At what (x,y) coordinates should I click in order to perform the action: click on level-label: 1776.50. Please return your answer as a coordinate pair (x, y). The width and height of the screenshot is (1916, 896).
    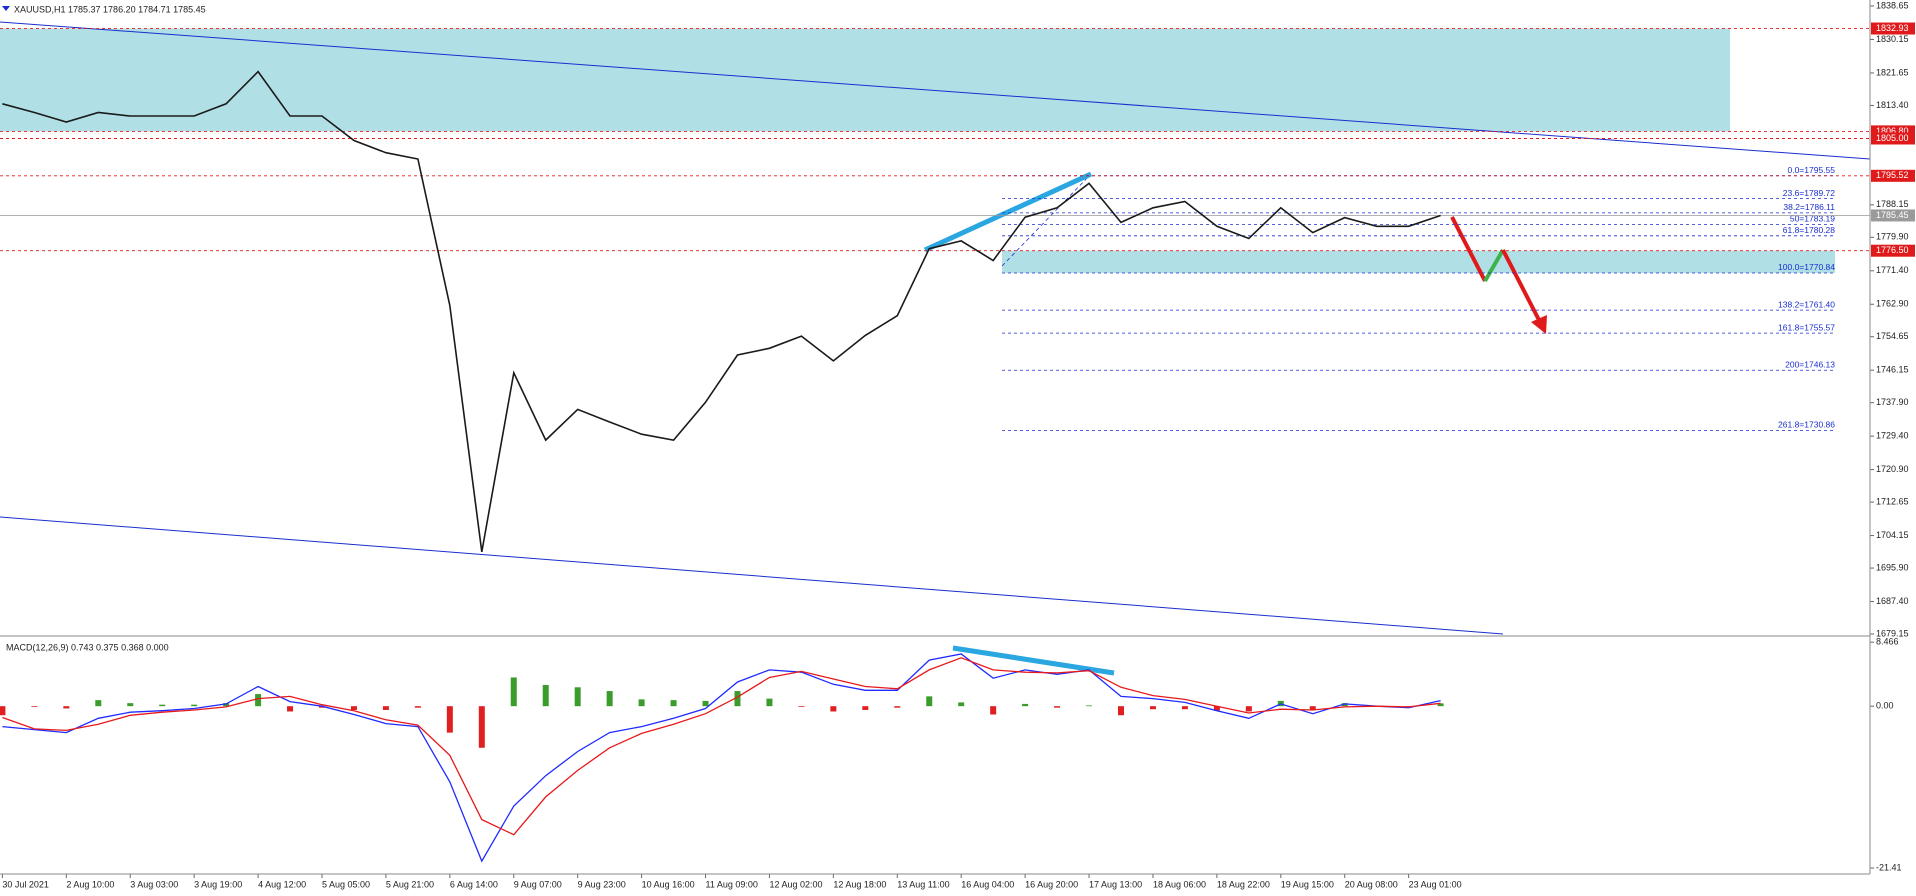
    Looking at the image, I should click on (1892, 250).